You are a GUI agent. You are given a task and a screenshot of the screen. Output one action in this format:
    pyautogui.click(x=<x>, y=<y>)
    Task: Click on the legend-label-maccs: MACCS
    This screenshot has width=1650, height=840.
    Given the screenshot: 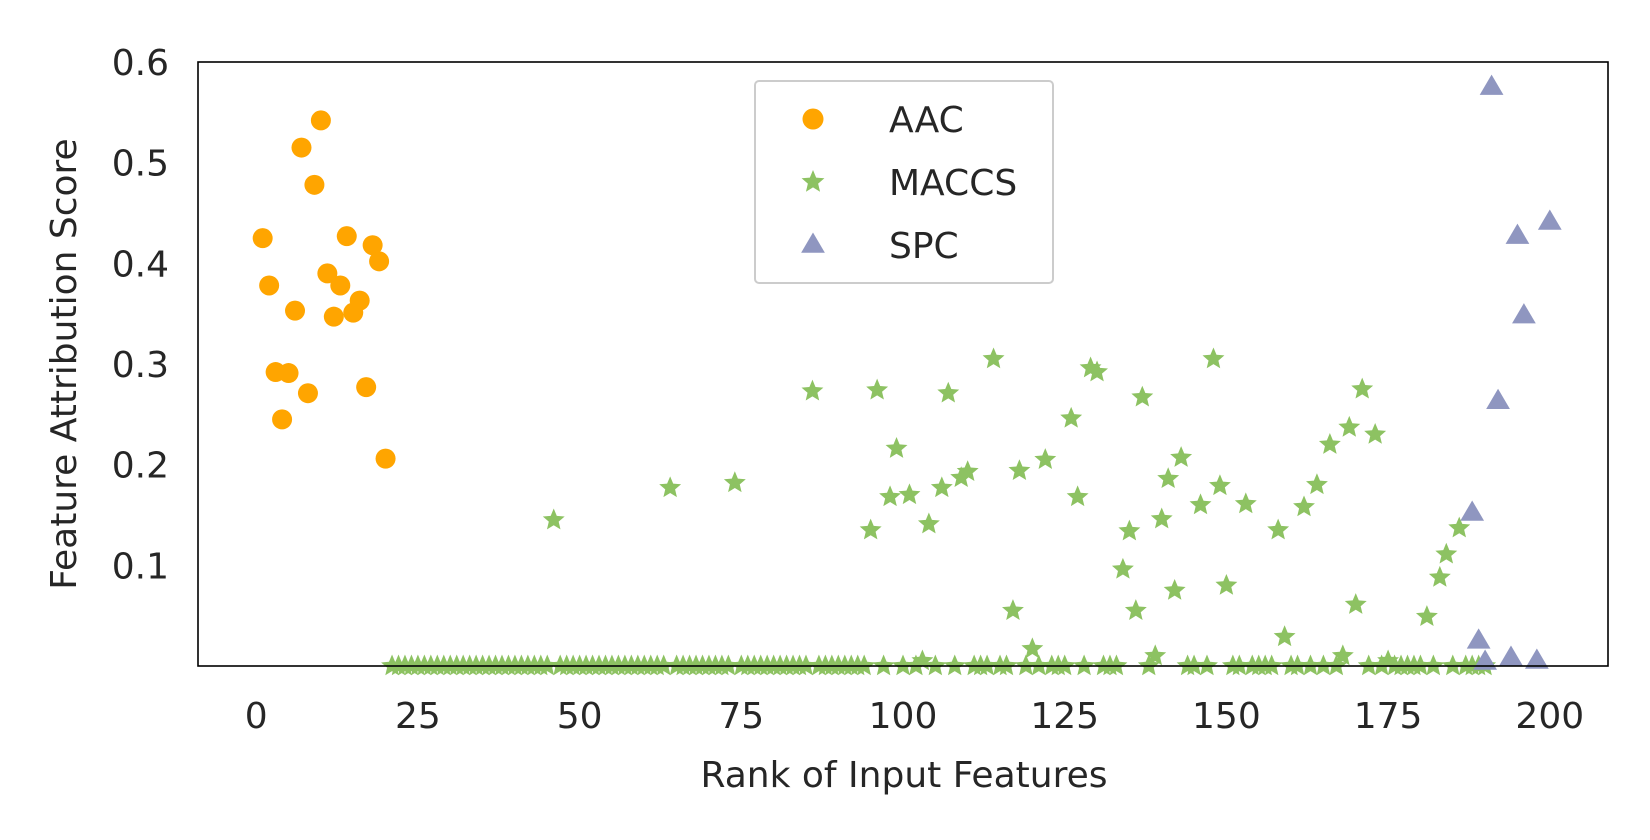 What is the action you would take?
    pyautogui.click(x=953, y=183)
    